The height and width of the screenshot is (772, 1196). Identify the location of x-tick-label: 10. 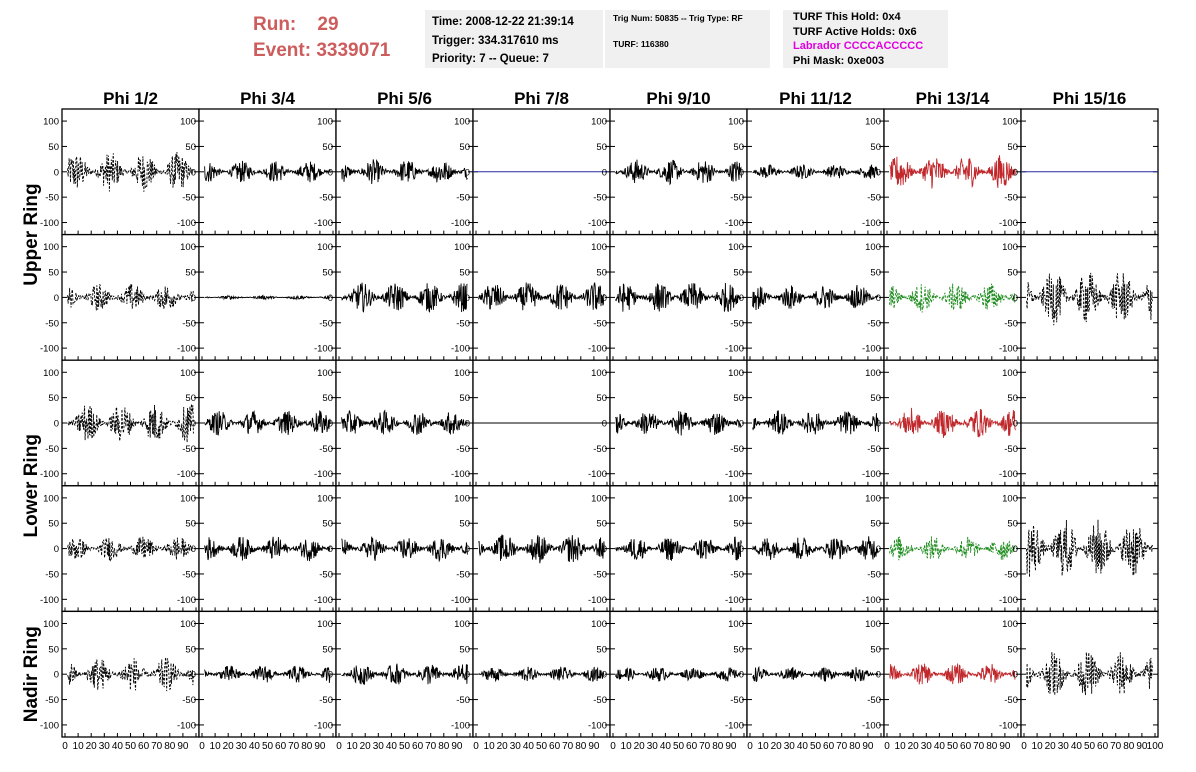
(353, 746).